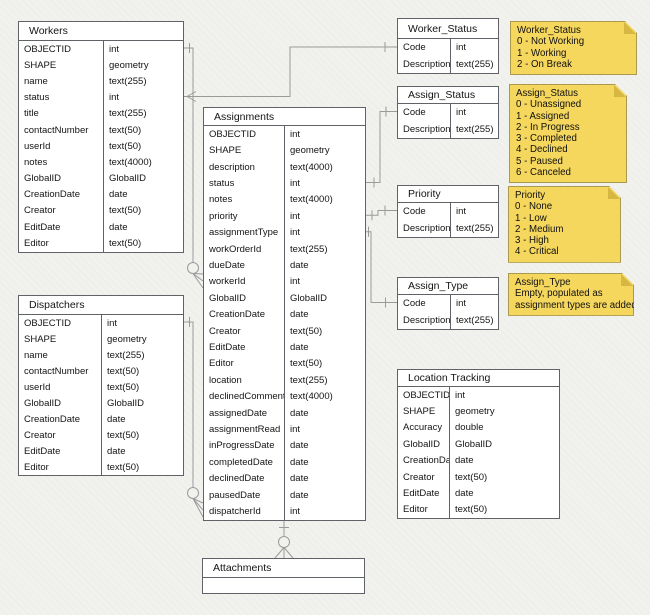  I want to click on field-name: name, so click(36, 81).